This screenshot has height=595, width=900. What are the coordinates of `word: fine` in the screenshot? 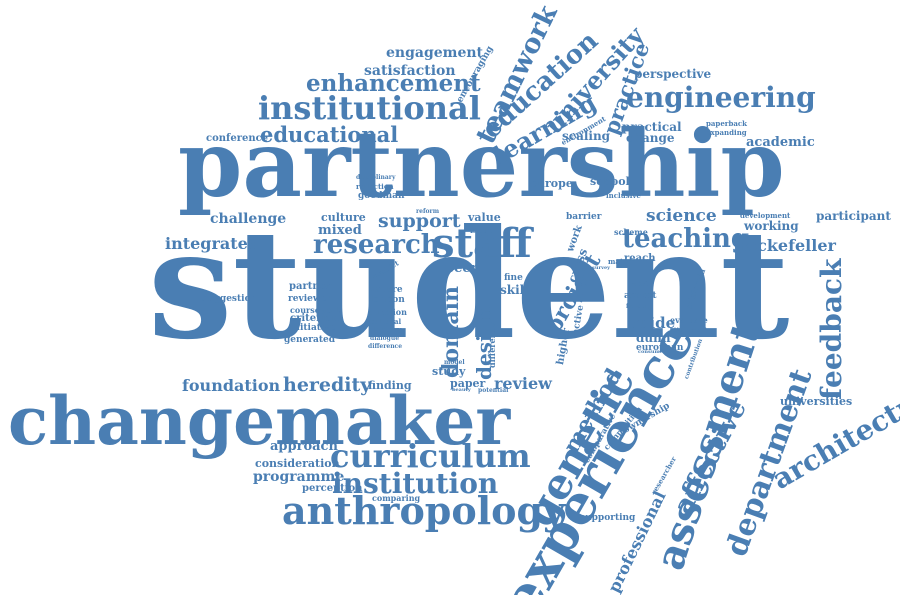 It's located at (513, 278).